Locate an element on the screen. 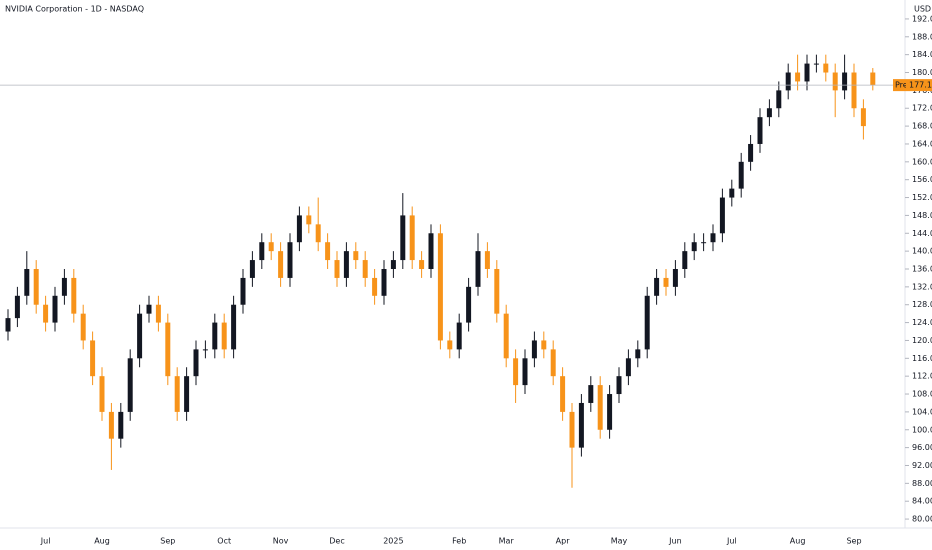  y-tick-label: 172.00 is located at coordinates (922, 108).